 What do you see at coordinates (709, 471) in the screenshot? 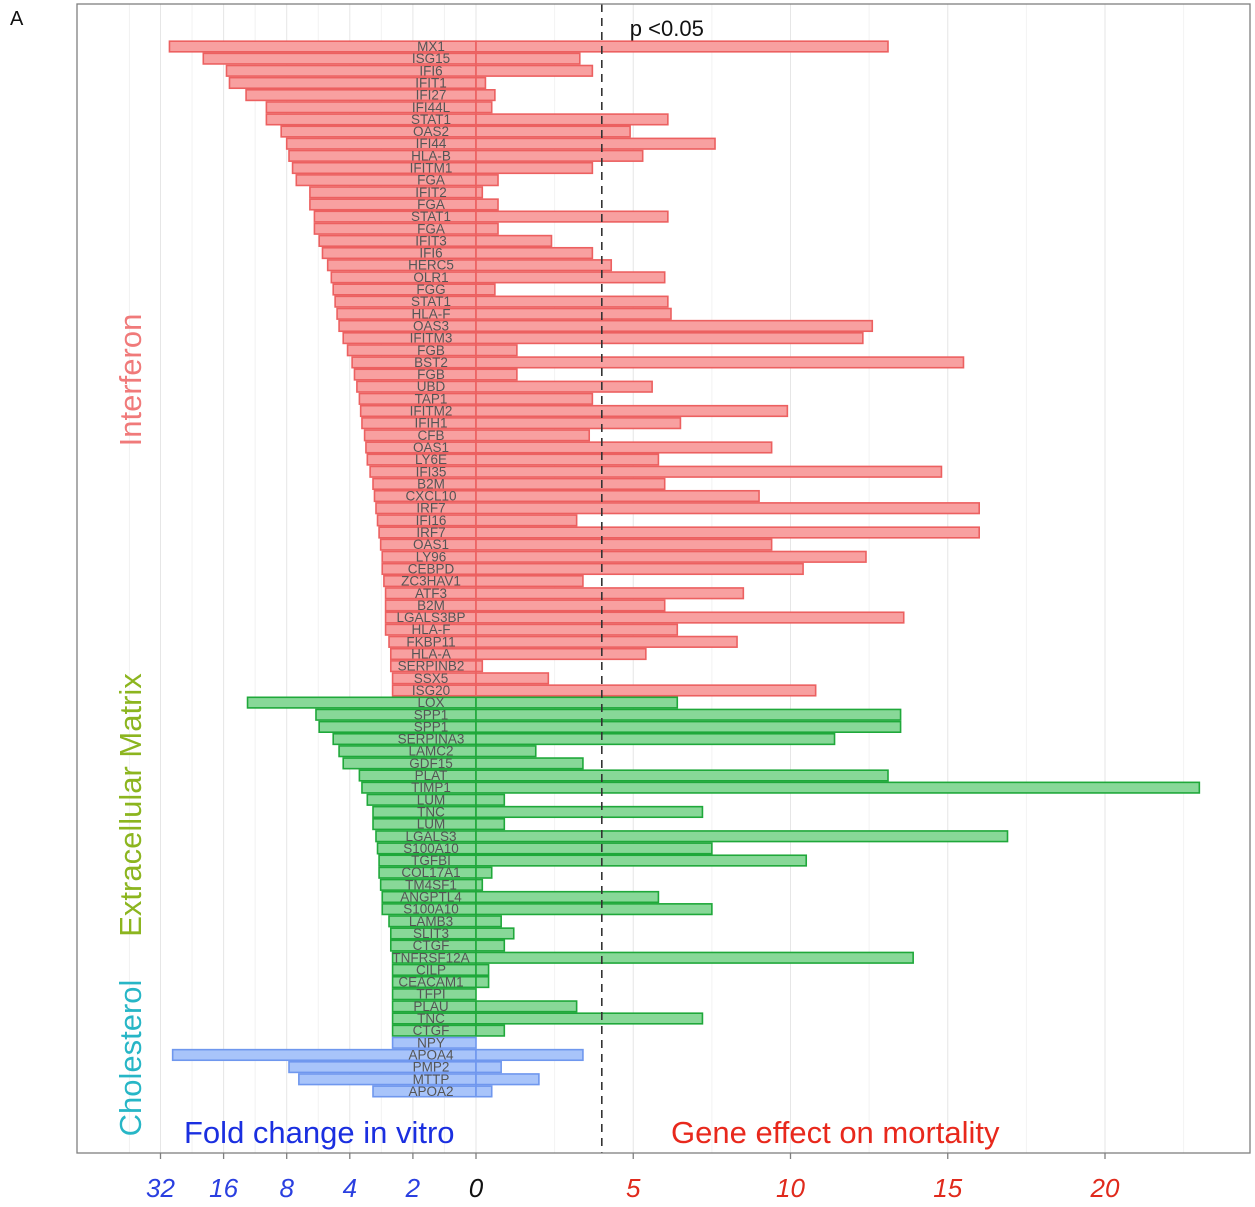
I see `bar-mortality-ifi35` at bounding box center [709, 471].